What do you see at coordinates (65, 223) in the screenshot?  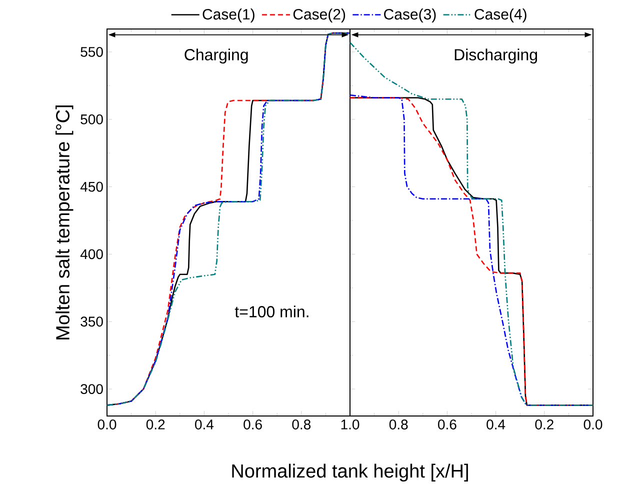 I see `y-axis-title: Molten salt temperature [°C]` at bounding box center [65, 223].